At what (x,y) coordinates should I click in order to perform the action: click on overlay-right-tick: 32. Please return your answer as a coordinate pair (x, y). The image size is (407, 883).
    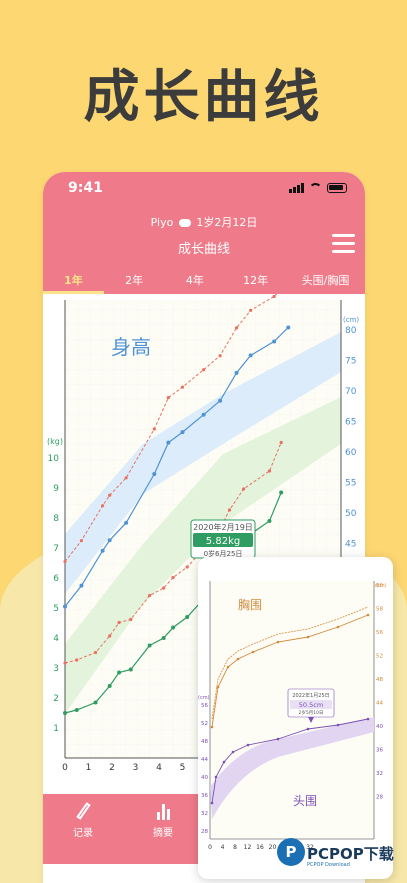
    Looking at the image, I should click on (379, 774).